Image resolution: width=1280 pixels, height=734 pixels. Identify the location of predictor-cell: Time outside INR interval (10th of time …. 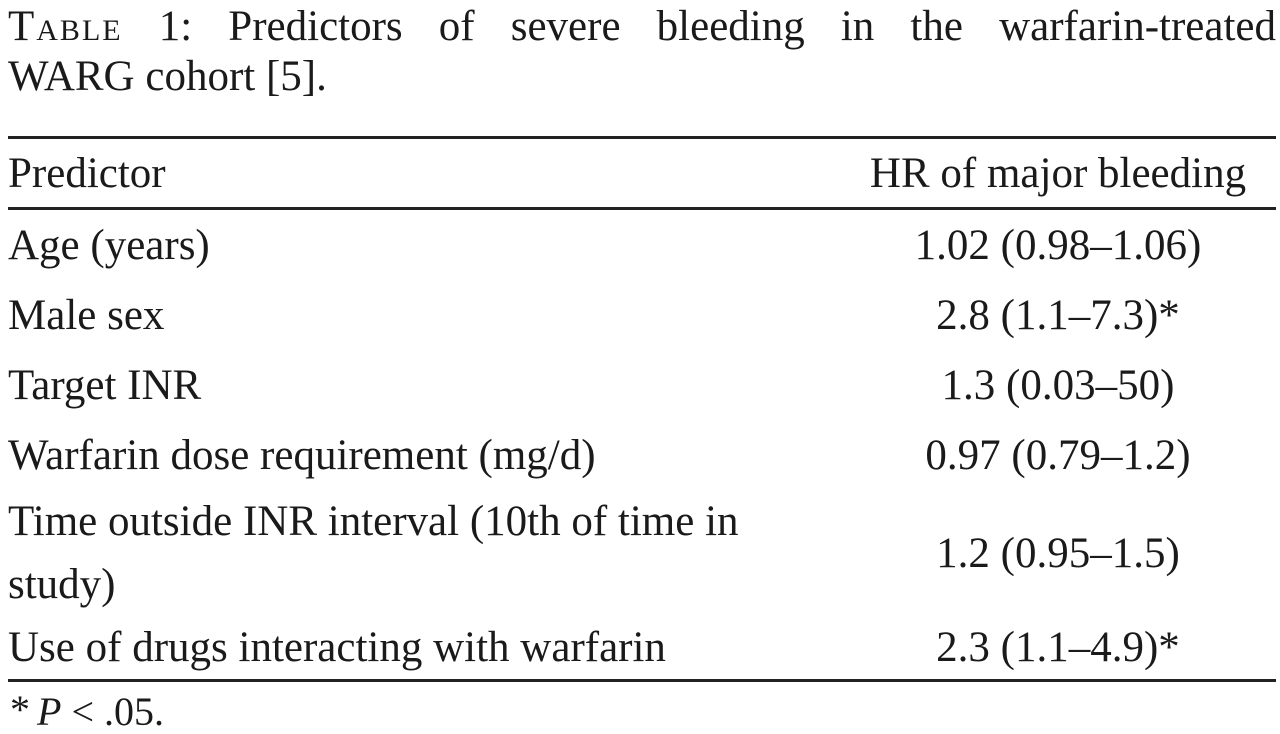
(373, 553).